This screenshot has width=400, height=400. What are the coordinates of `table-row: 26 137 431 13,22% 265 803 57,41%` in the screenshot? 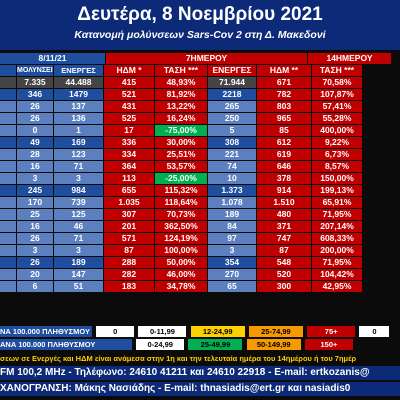 It's located at (200, 106).